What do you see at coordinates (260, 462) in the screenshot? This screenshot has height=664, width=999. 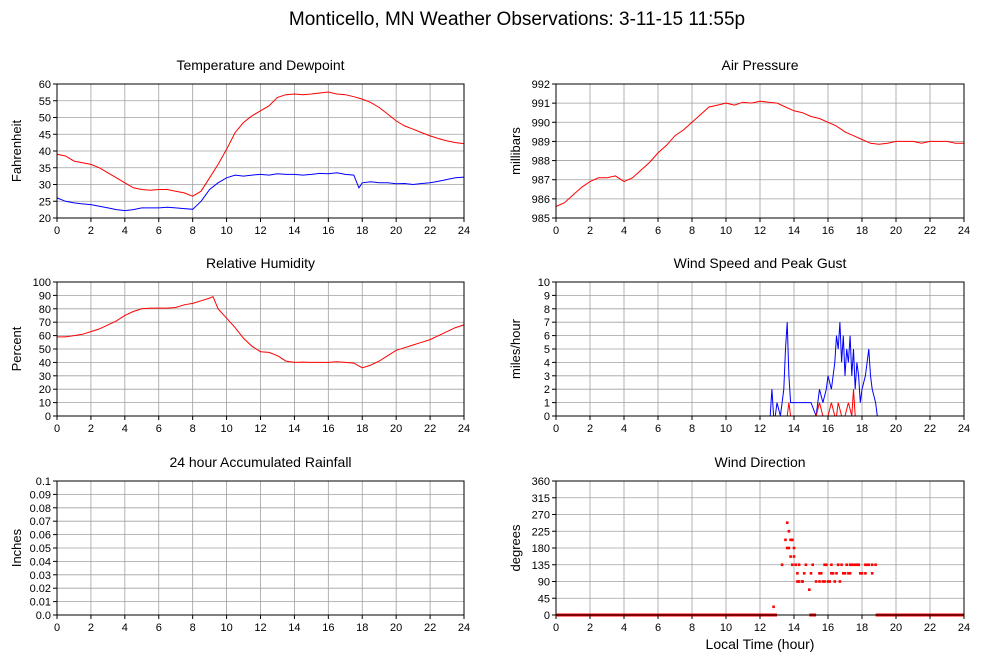 I see `chart-title: 24 hour Accumulated Rainfall` at bounding box center [260, 462].